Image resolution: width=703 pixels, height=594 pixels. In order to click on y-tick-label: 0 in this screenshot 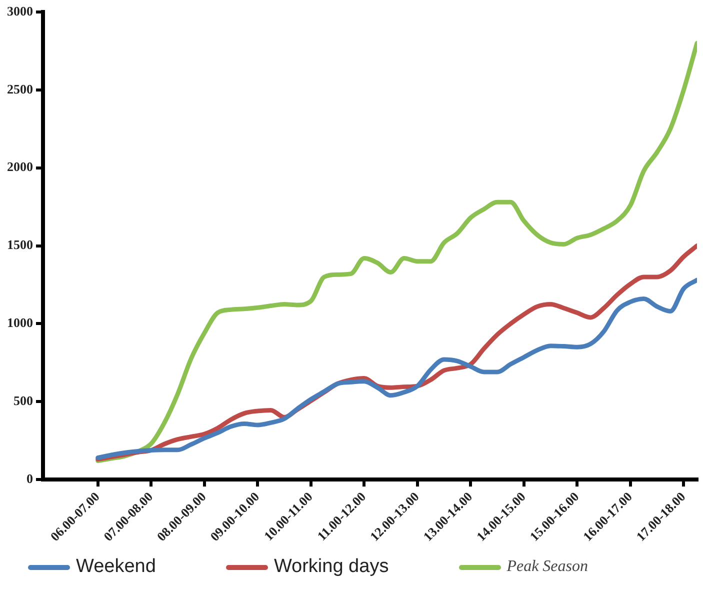, I will do `click(29, 478)`.